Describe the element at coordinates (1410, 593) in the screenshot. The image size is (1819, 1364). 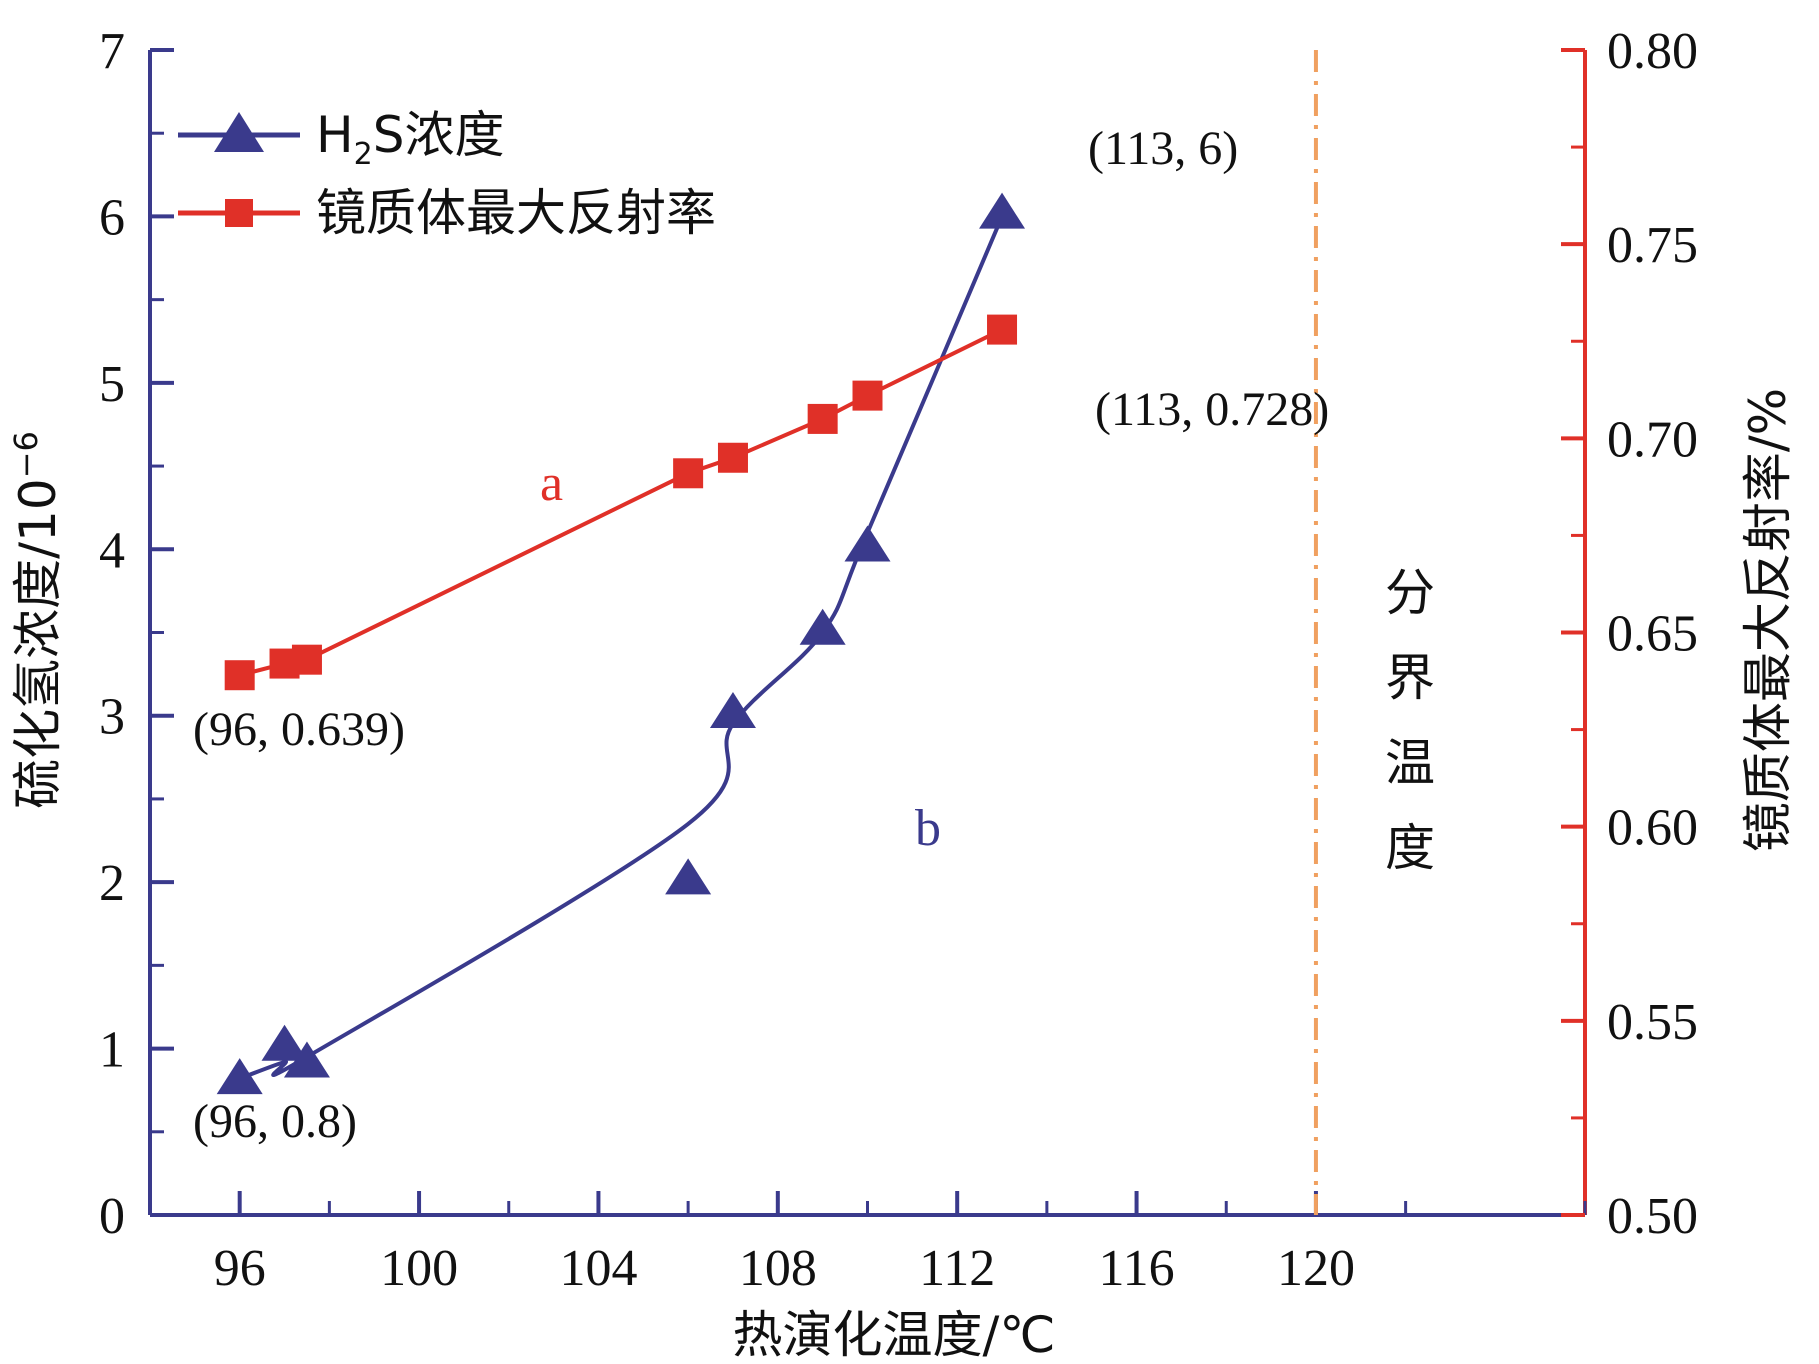
I see `boundary-label-char-1: 分` at that location.